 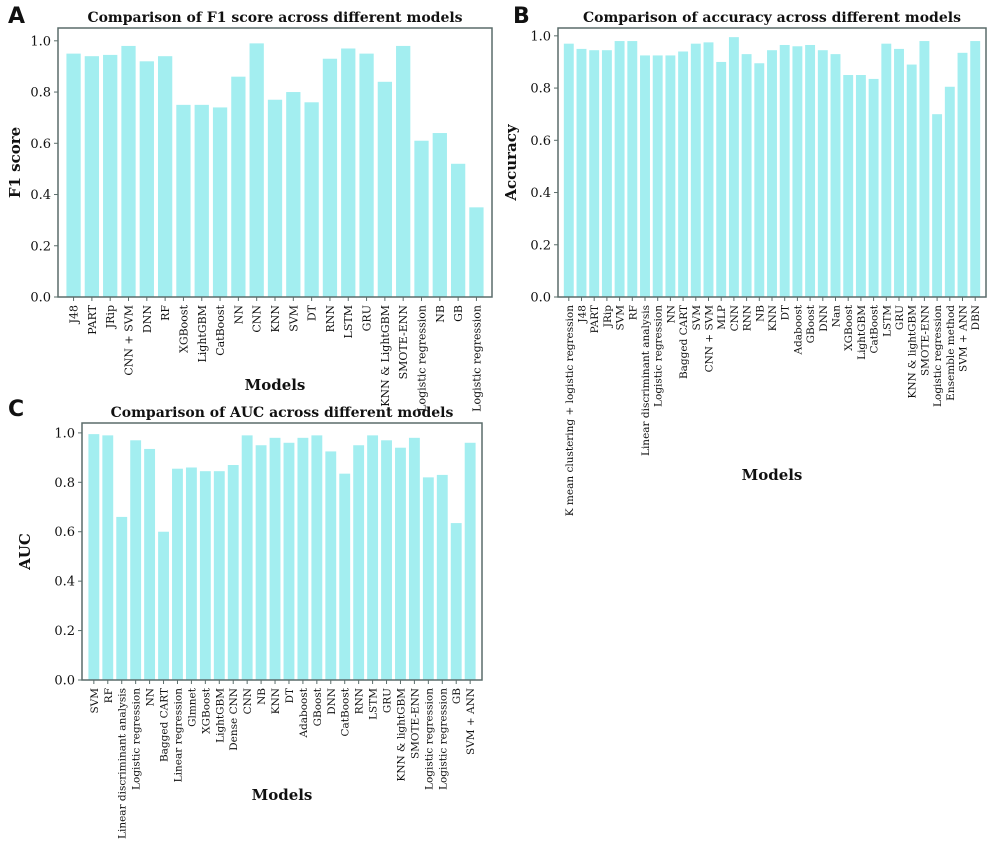 What do you see at coordinates (64, 631) in the screenshot?
I see `auc-ytick-label: 0.2` at bounding box center [64, 631].